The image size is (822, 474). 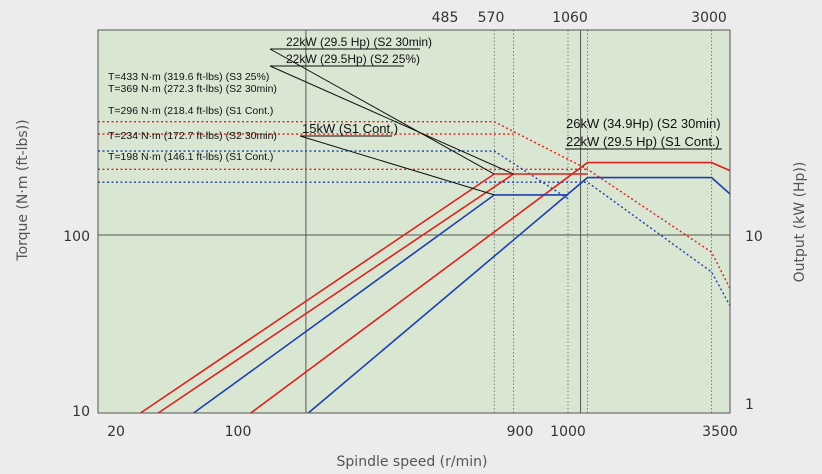 What do you see at coordinates (749, 405) in the screenshot?
I see `y-tick-right-1: 1` at bounding box center [749, 405].